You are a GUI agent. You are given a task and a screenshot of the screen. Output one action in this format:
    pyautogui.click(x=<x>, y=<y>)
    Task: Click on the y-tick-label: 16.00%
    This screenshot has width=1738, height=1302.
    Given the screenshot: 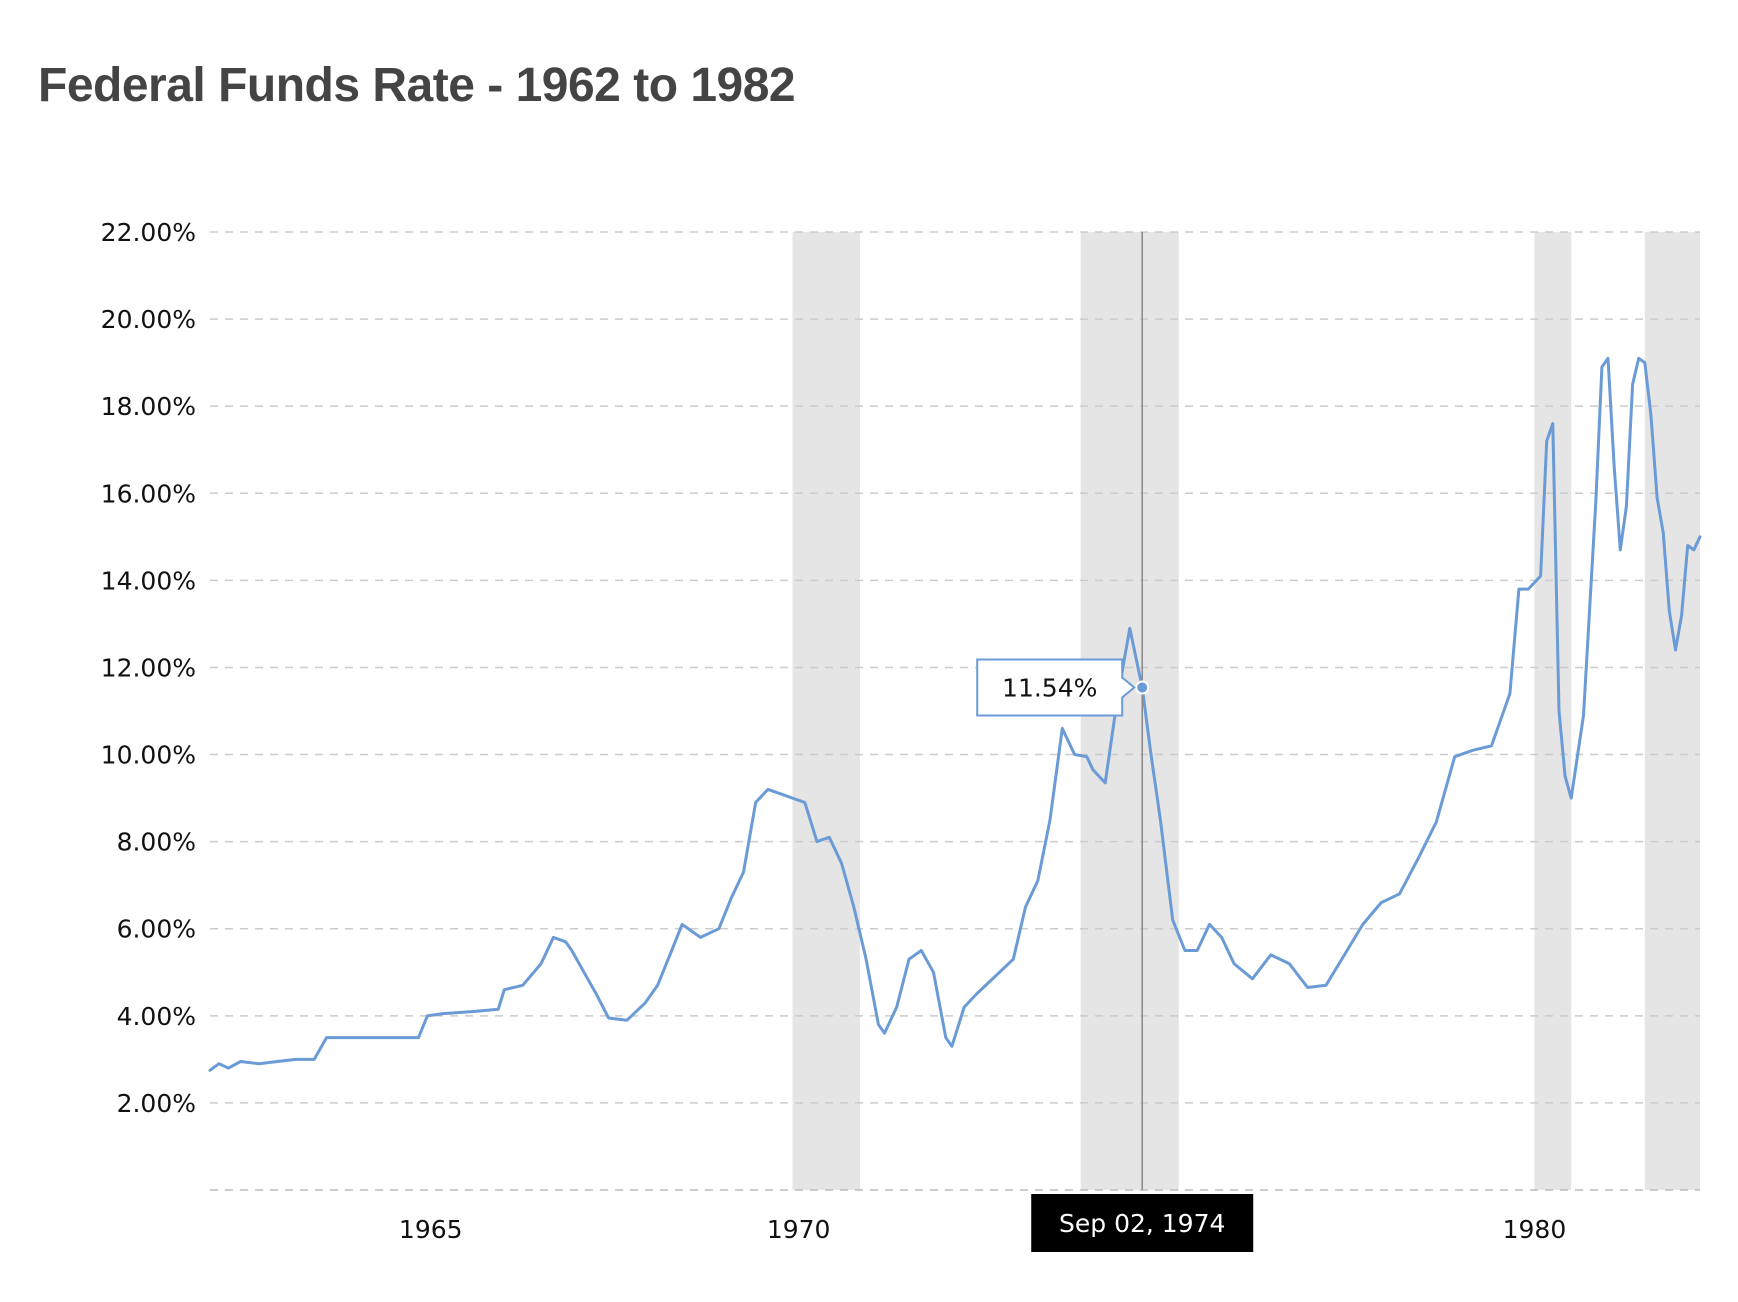 What is the action you would take?
    pyautogui.click(x=148, y=493)
    